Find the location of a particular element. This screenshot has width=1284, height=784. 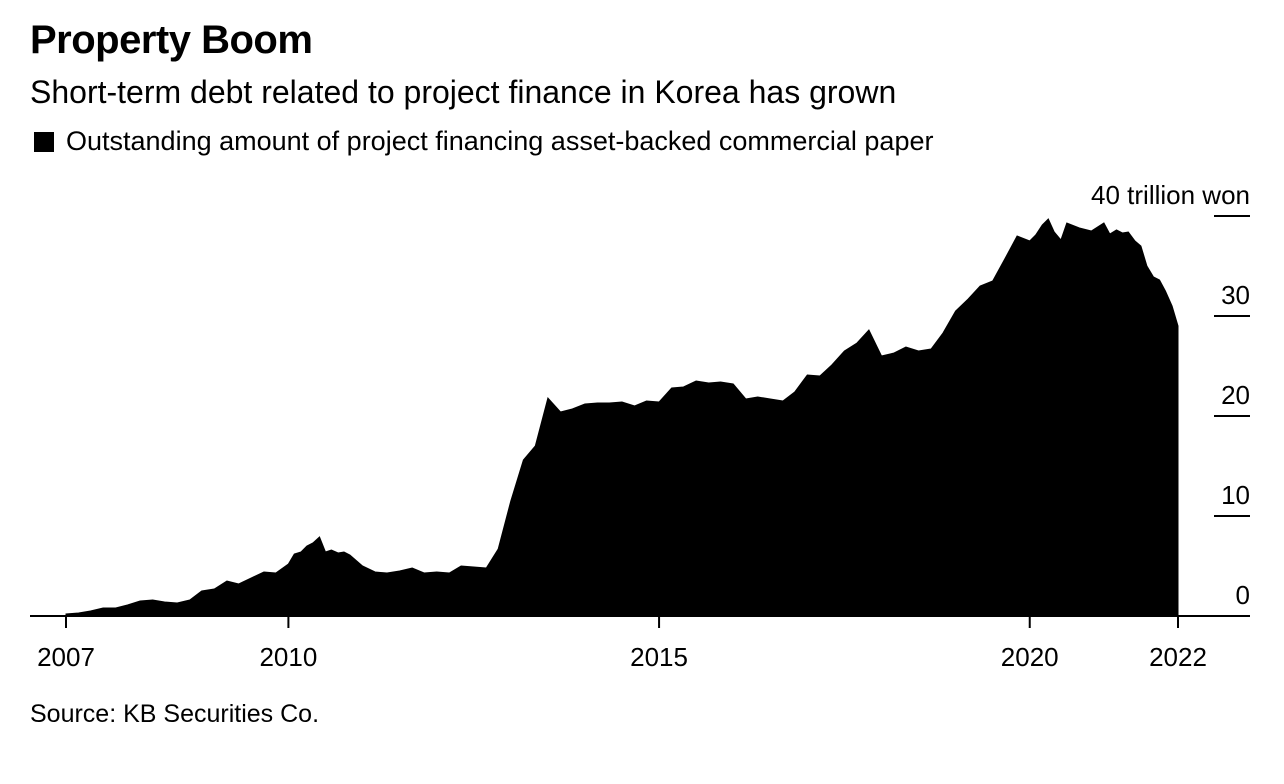

y-tick-label-20: 20 is located at coordinates (1235, 395).